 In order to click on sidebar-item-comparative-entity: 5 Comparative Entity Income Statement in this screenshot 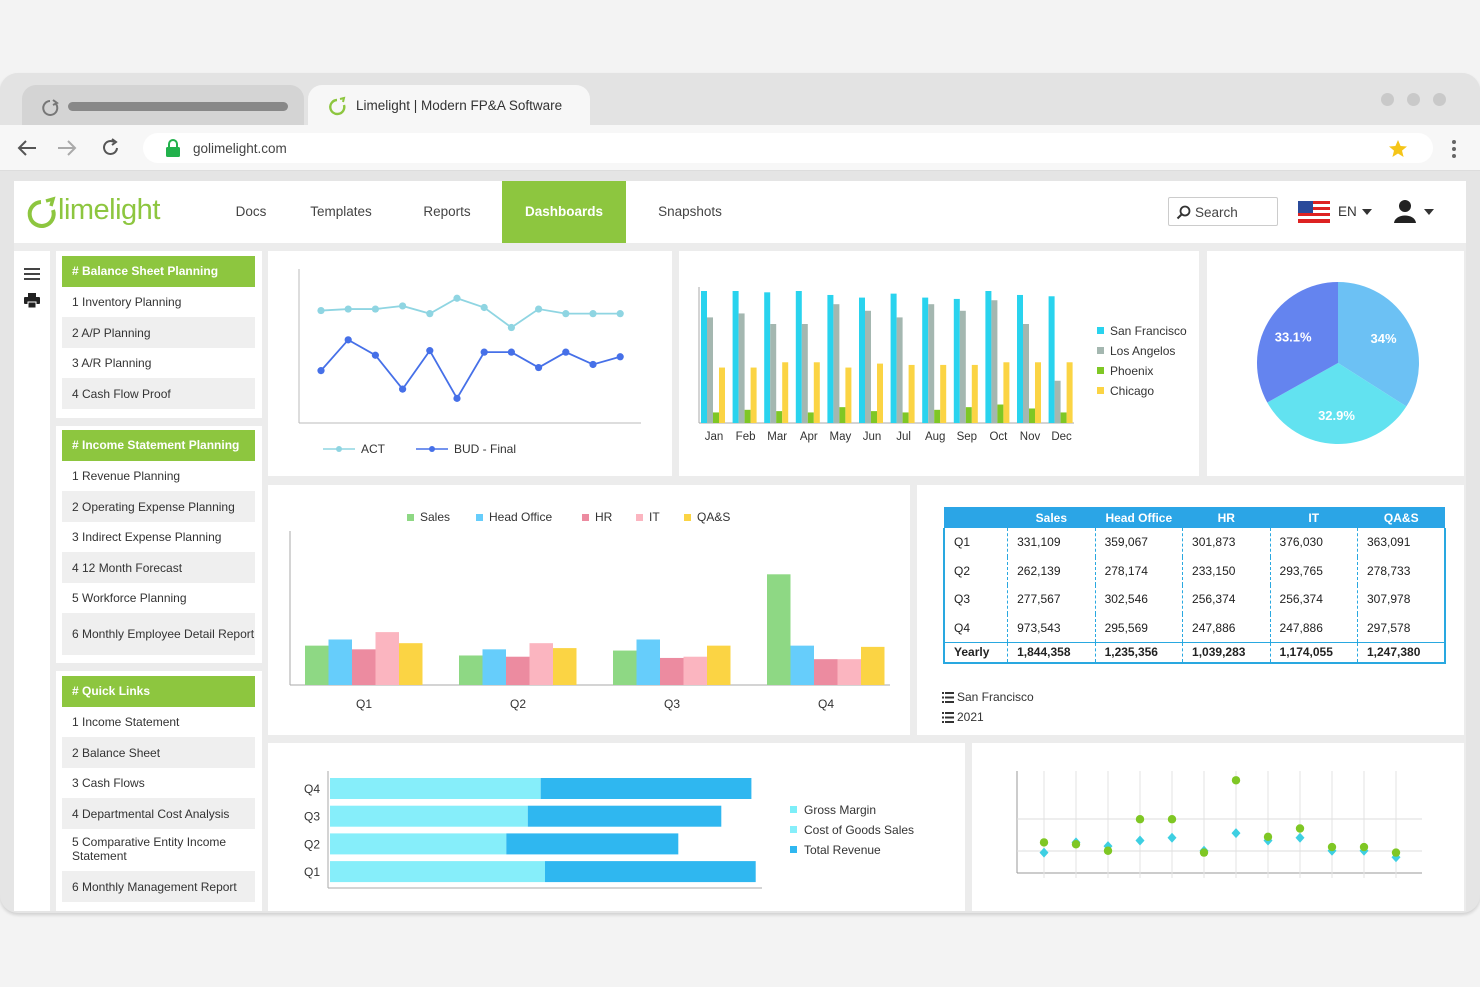, I will do `click(149, 849)`.